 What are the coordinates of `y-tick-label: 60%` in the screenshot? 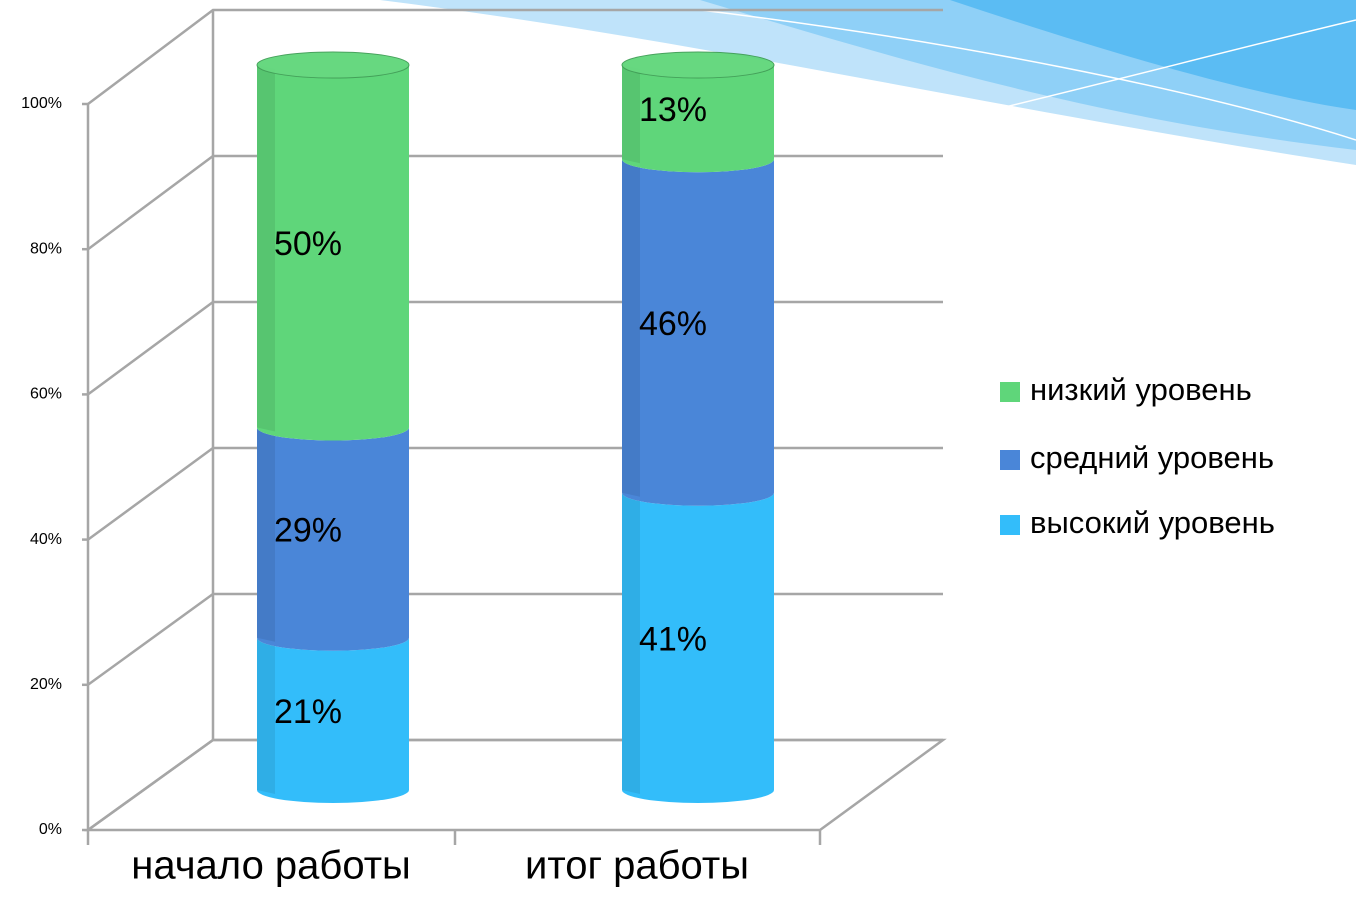 It's located at (46, 394).